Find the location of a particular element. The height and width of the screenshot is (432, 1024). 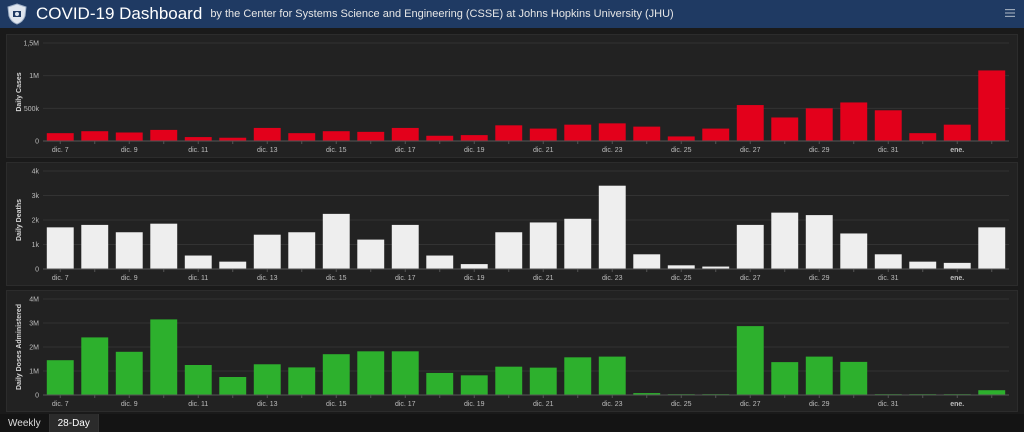

y-tick-label: 3M is located at coordinates (34, 324).